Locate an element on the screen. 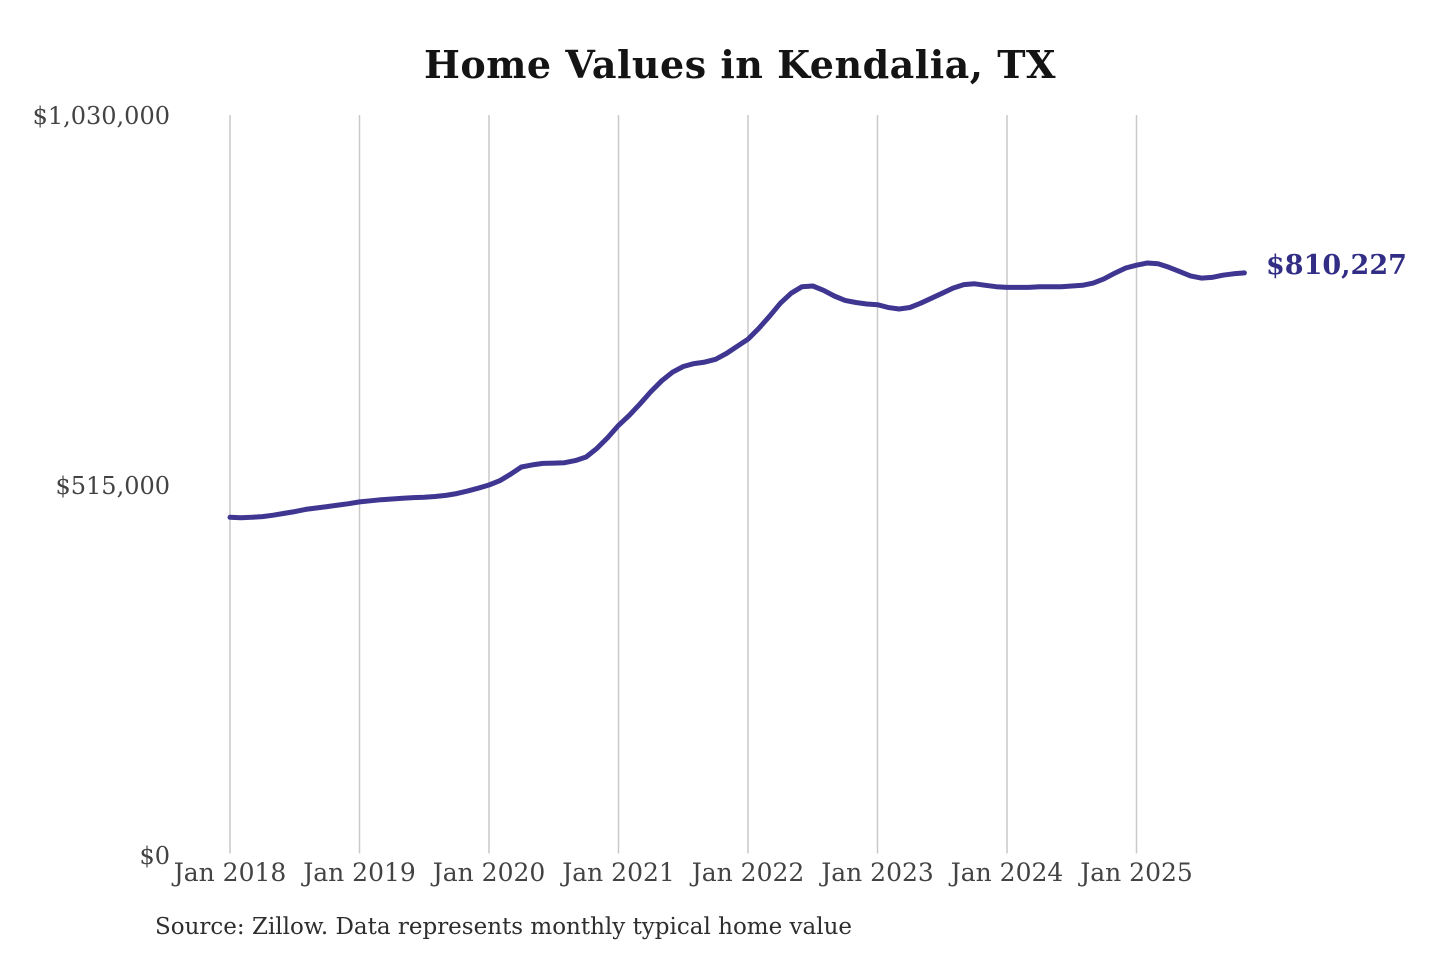 This screenshot has height=960, width=1440. x-tick-label: Jan 2021 is located at coordinates (618, 872).